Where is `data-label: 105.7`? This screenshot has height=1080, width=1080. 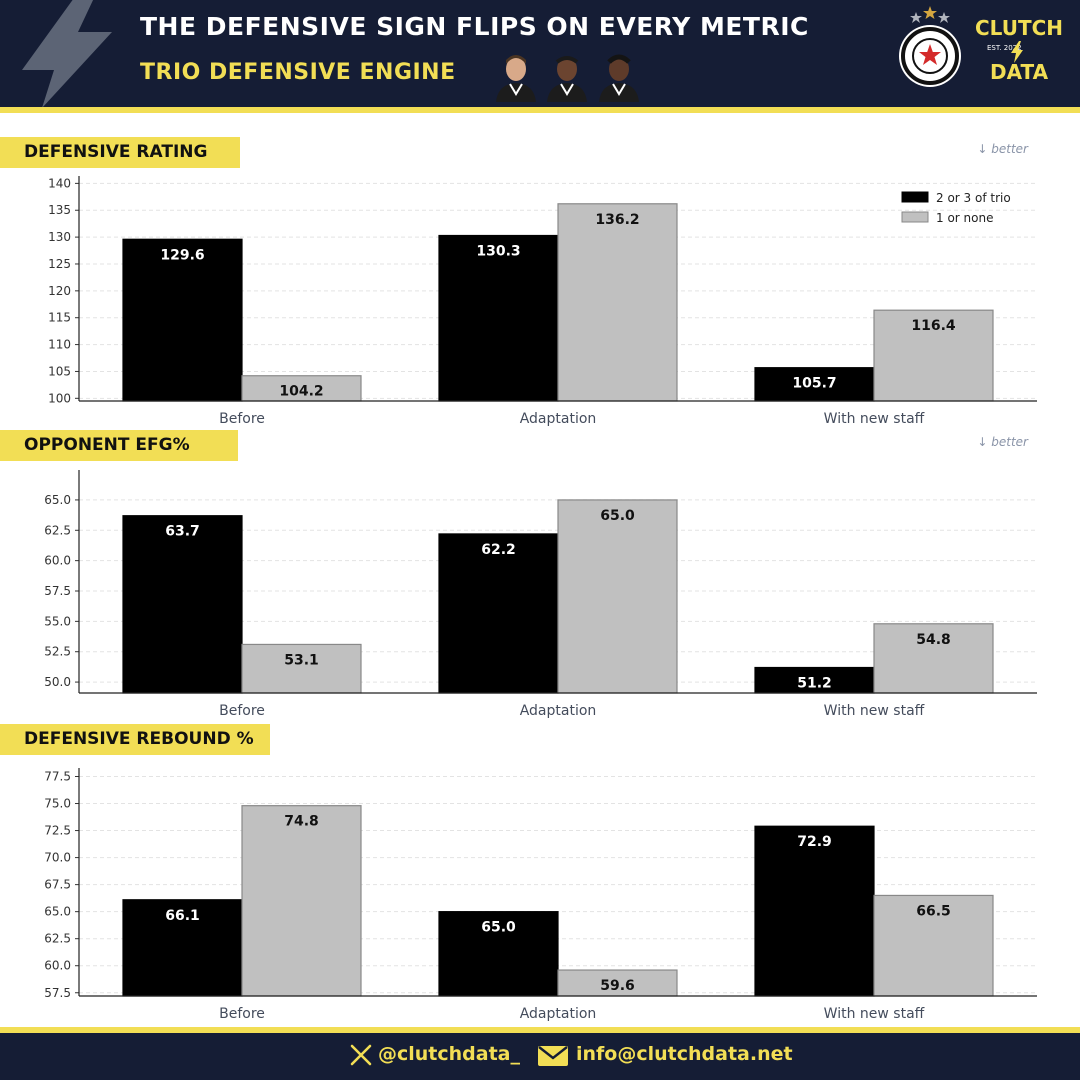 data-label: 105.7 is located at coordinates (814, 384).